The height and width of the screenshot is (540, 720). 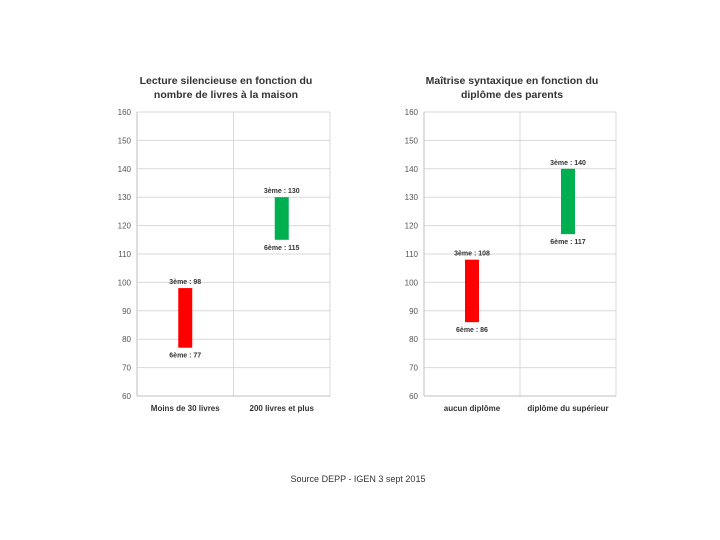 I want to click on chart-1-y-tick-label: 140, so click(x=125, y=169).